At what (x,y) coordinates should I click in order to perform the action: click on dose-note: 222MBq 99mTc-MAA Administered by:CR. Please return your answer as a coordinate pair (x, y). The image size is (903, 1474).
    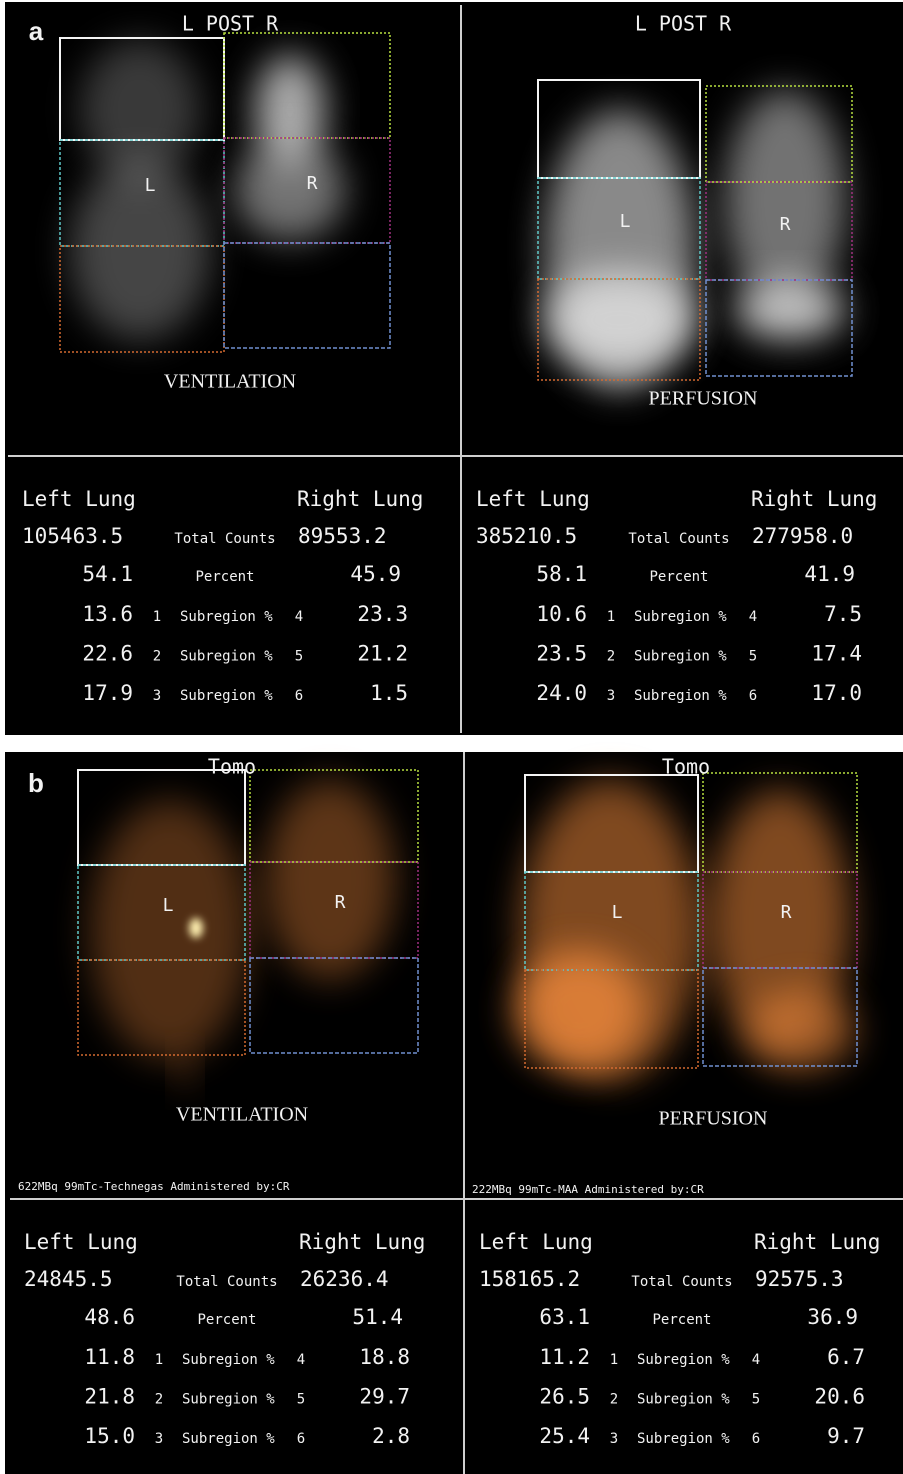
    Looking at the image, I should click on (588, 1189).